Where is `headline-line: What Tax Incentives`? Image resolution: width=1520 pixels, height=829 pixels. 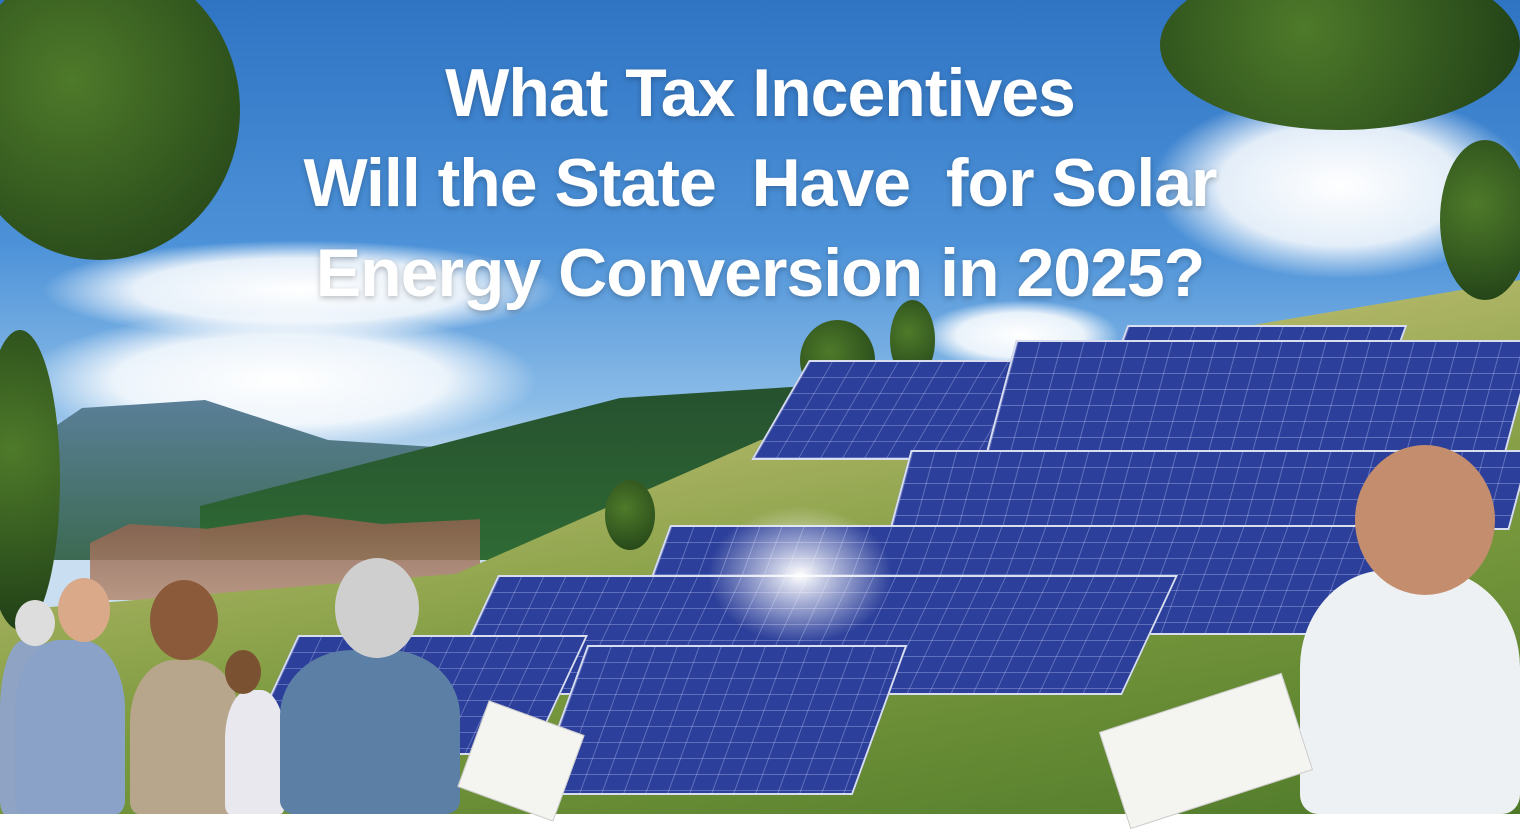 headline-line: What Tax Incentives is located at coordinates (760, 93).